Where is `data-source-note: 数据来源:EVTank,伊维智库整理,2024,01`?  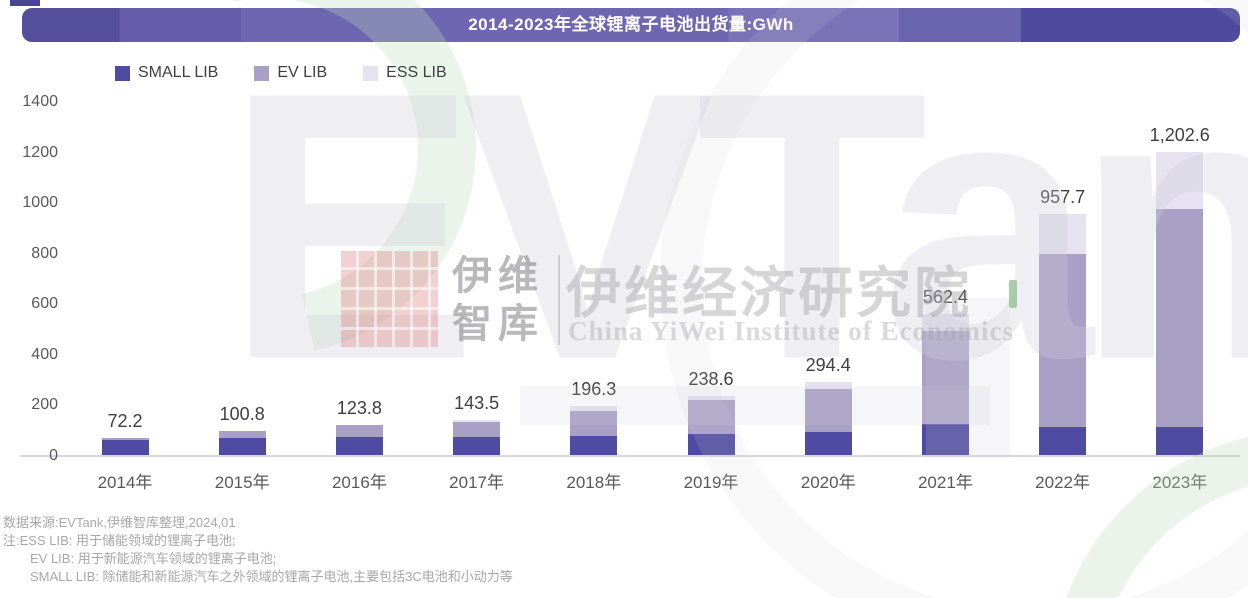
data-source-note: 数据来源:EVTank,伊维智库整理,2024,01 is located at coordinates (119, 522).